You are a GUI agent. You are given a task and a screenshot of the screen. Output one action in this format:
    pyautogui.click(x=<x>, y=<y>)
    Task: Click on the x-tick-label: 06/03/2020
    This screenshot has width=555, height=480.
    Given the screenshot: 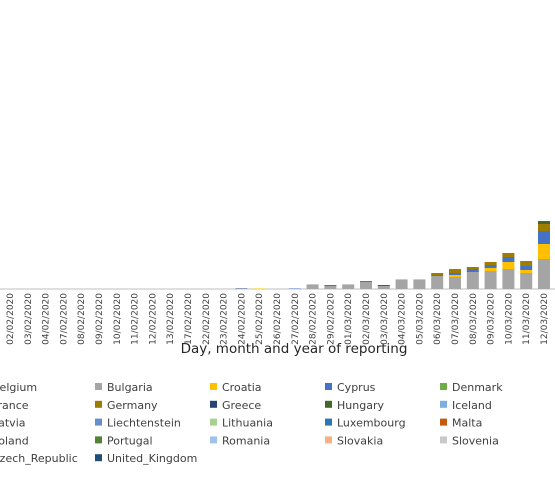 What is the action you would take?
    pyautogui.click(x=438, y=319)
    